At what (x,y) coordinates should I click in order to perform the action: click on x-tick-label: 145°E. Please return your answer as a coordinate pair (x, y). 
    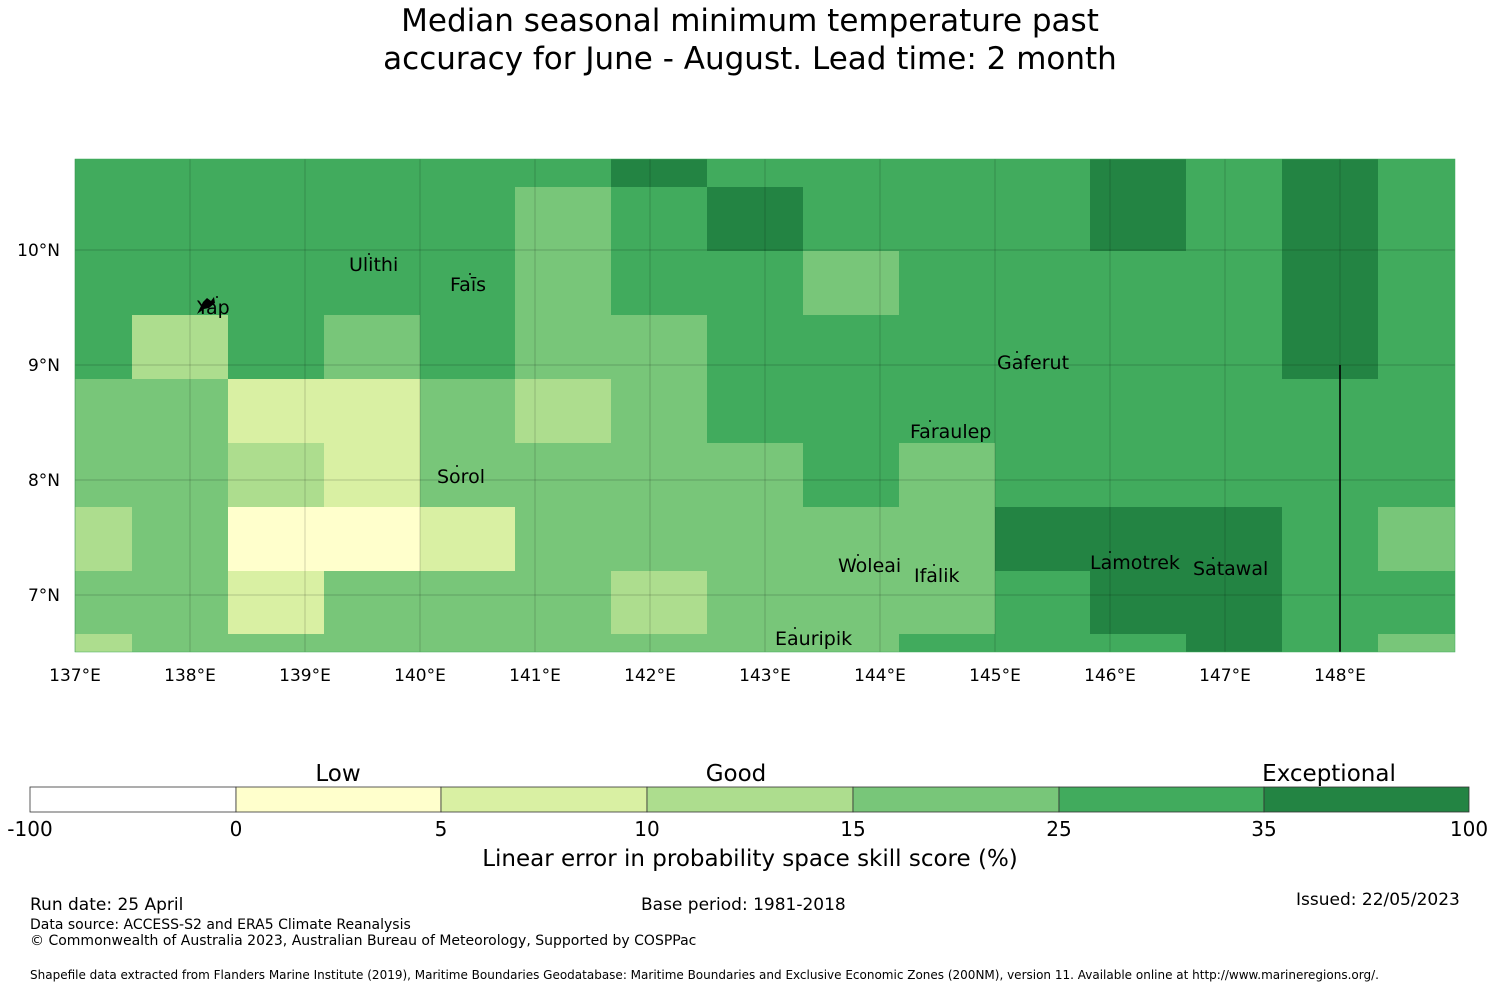
    Looking at the image, I should click on (995, 676).